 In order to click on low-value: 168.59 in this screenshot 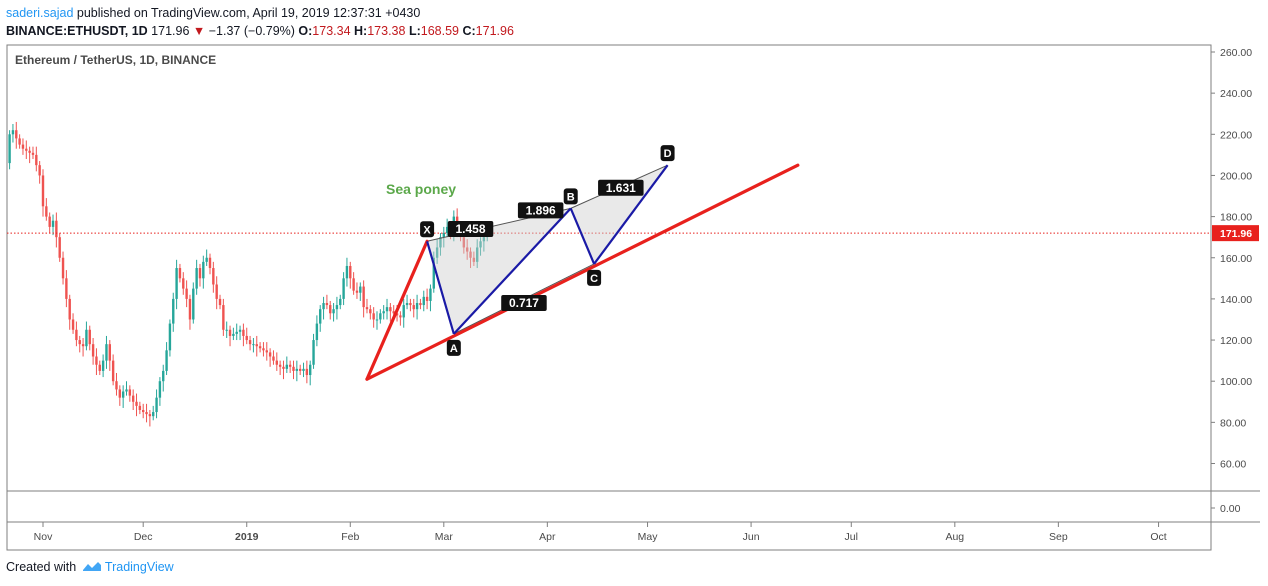, I will do `click(439, 31)`.